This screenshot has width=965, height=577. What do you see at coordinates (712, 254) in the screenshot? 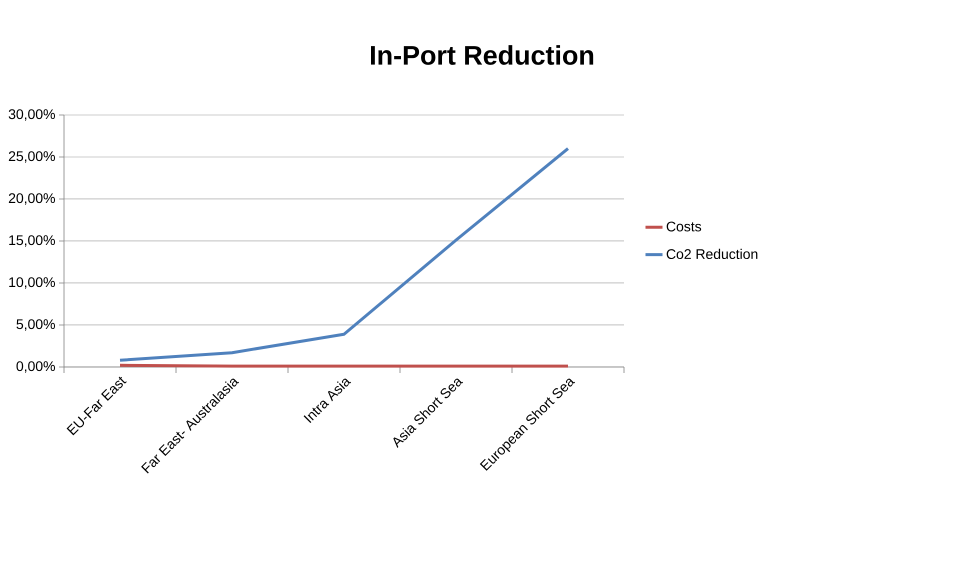
I see `legend-label: Co2 Reduction` at bounding box center [712, 254].